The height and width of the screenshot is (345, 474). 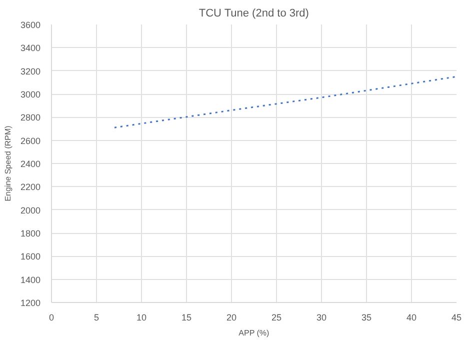 What do you see at coordinates (254, 333) in the screenshot?
I see `x-axis-title: APP (%)` at bounding box center [254, 333].